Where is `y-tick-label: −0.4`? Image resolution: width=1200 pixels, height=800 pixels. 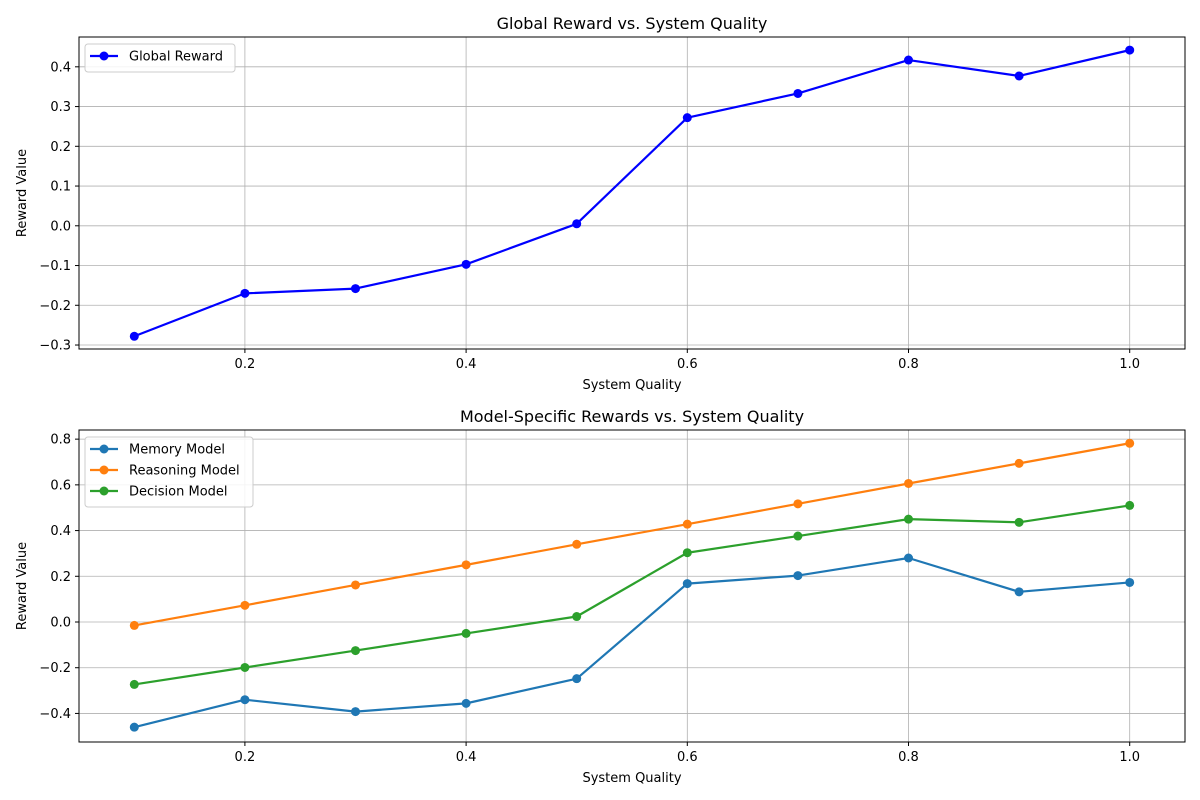 y-tick-label: −0.4 is located at coordinates (55, 714).